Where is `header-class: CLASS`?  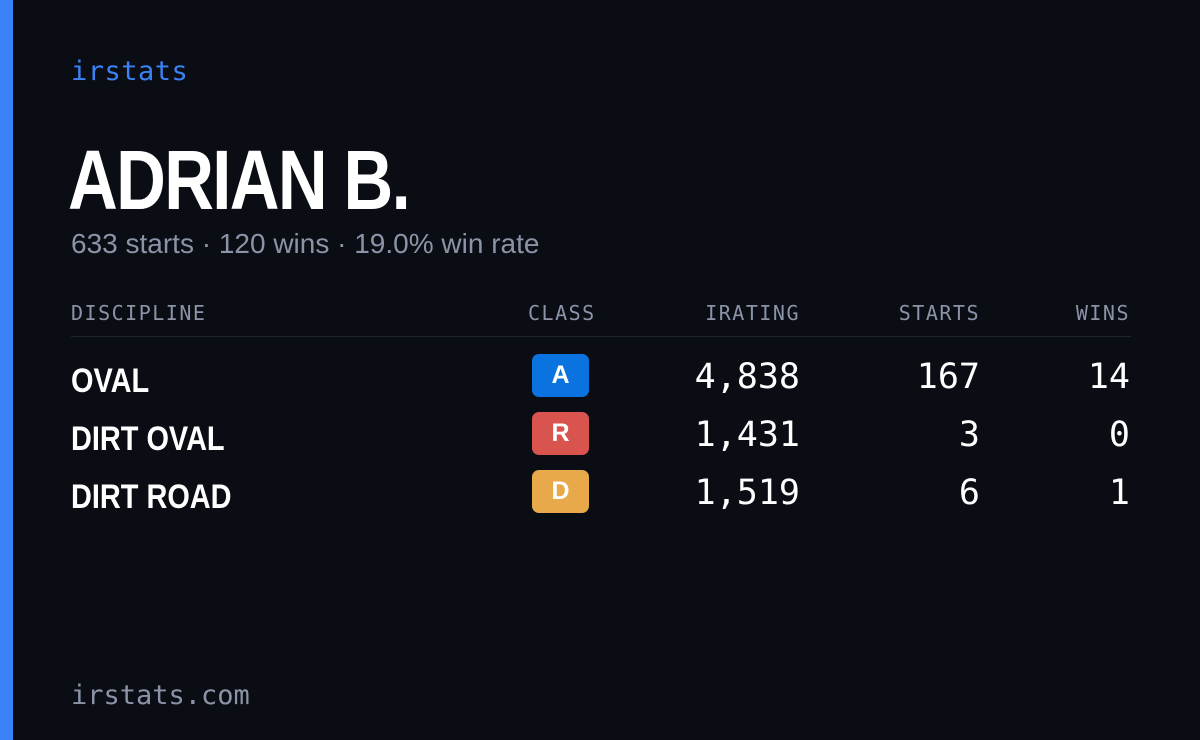
header-class: CLASS is located at coordinates (562, 313).